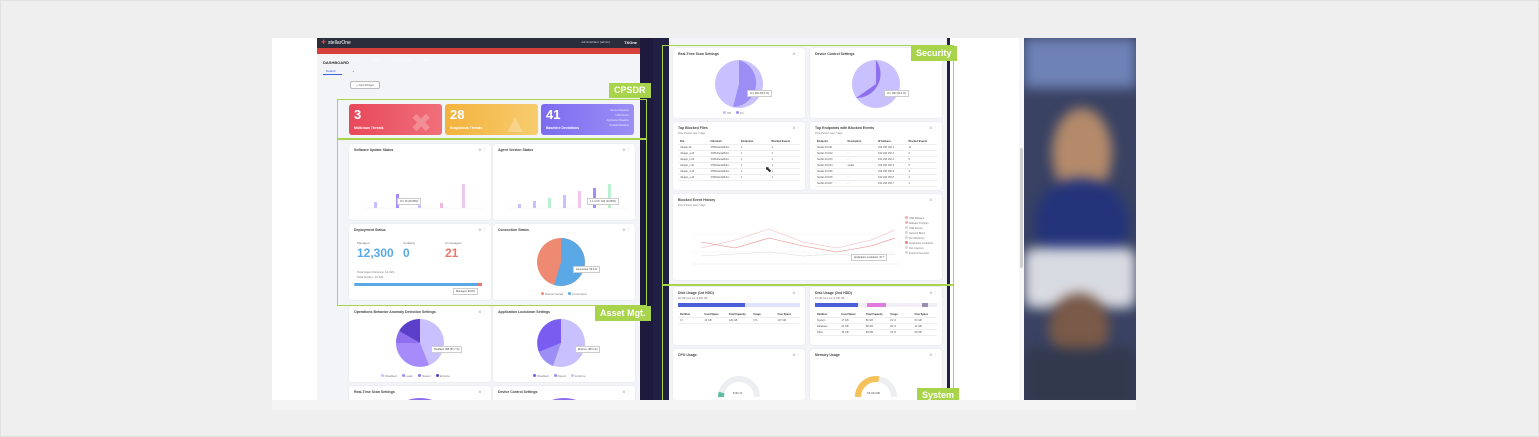 This screenshot has width=1539, height=437. Describe the element at coordinates (413, 376) in the screenshot. I see `ot-legend: Disabled Learn Detect Enforce` at that location.